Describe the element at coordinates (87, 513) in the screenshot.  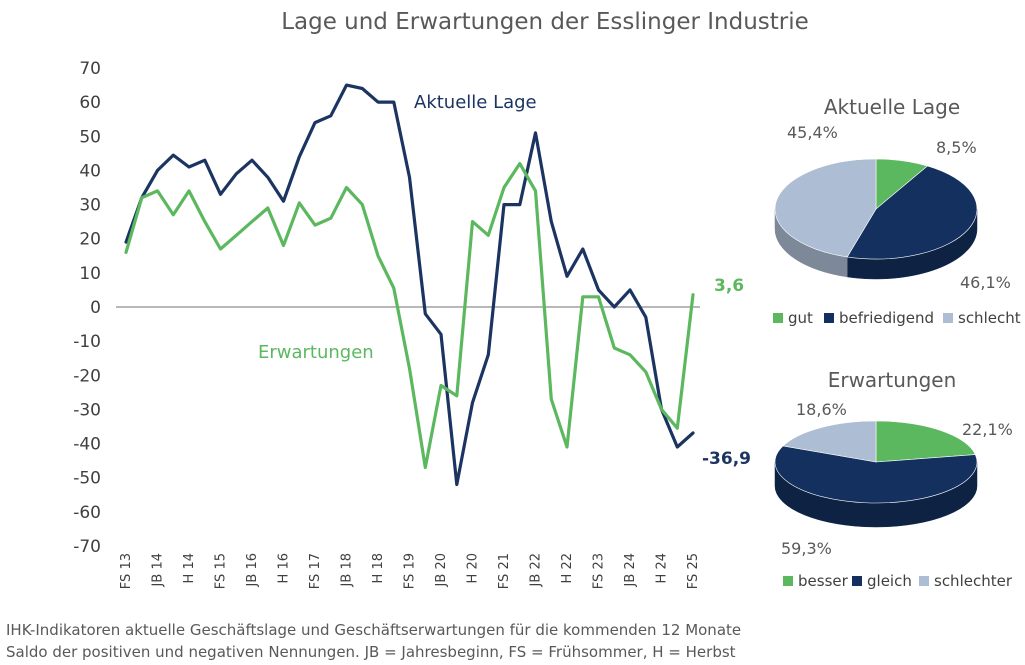
I see `y-tick-label: -60` at that location.